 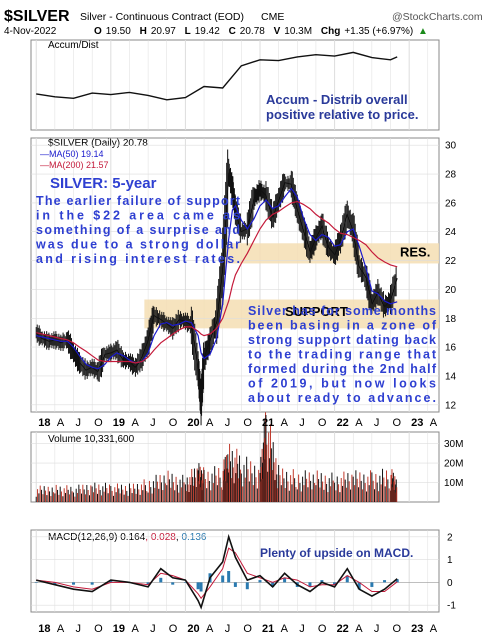 I want to click on volume-tick-label: 10M, so click(x=453, y=483).